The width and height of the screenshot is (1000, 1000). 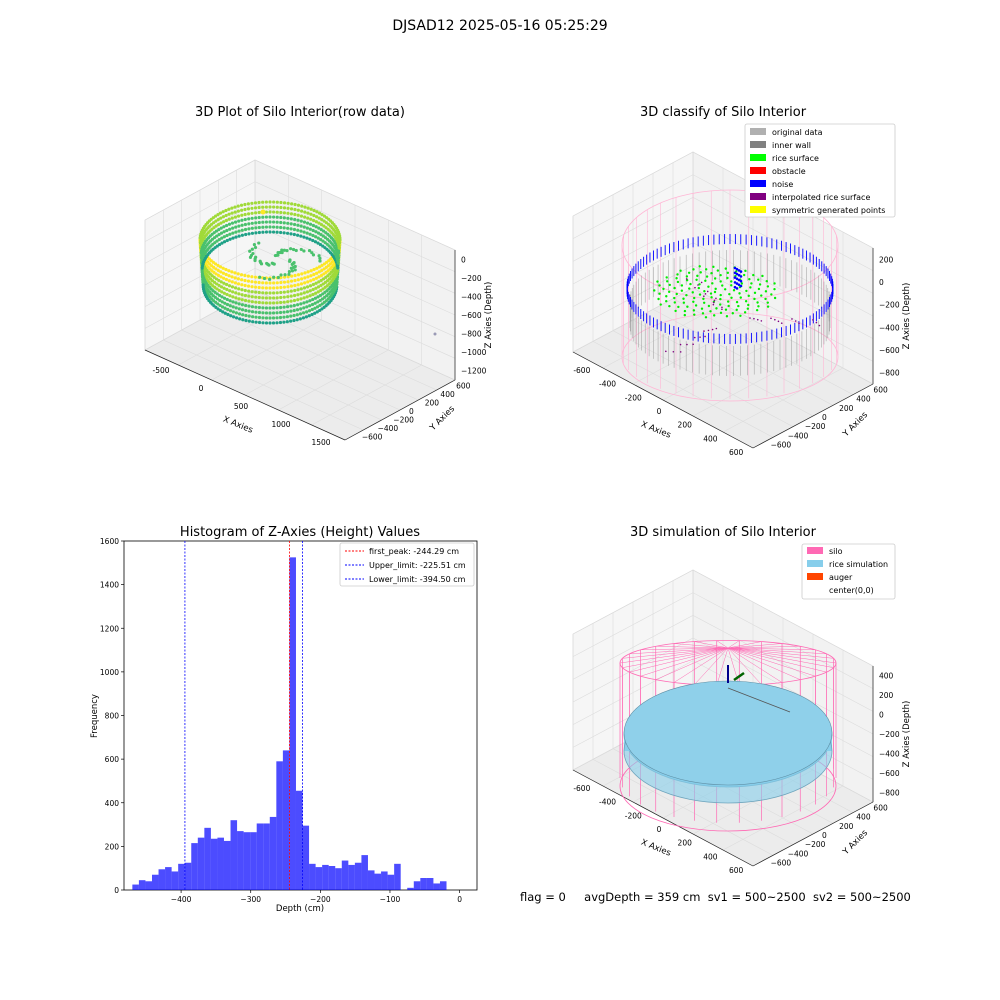 I want to click on y-tick-label: 200, so click(x=846, y=408).